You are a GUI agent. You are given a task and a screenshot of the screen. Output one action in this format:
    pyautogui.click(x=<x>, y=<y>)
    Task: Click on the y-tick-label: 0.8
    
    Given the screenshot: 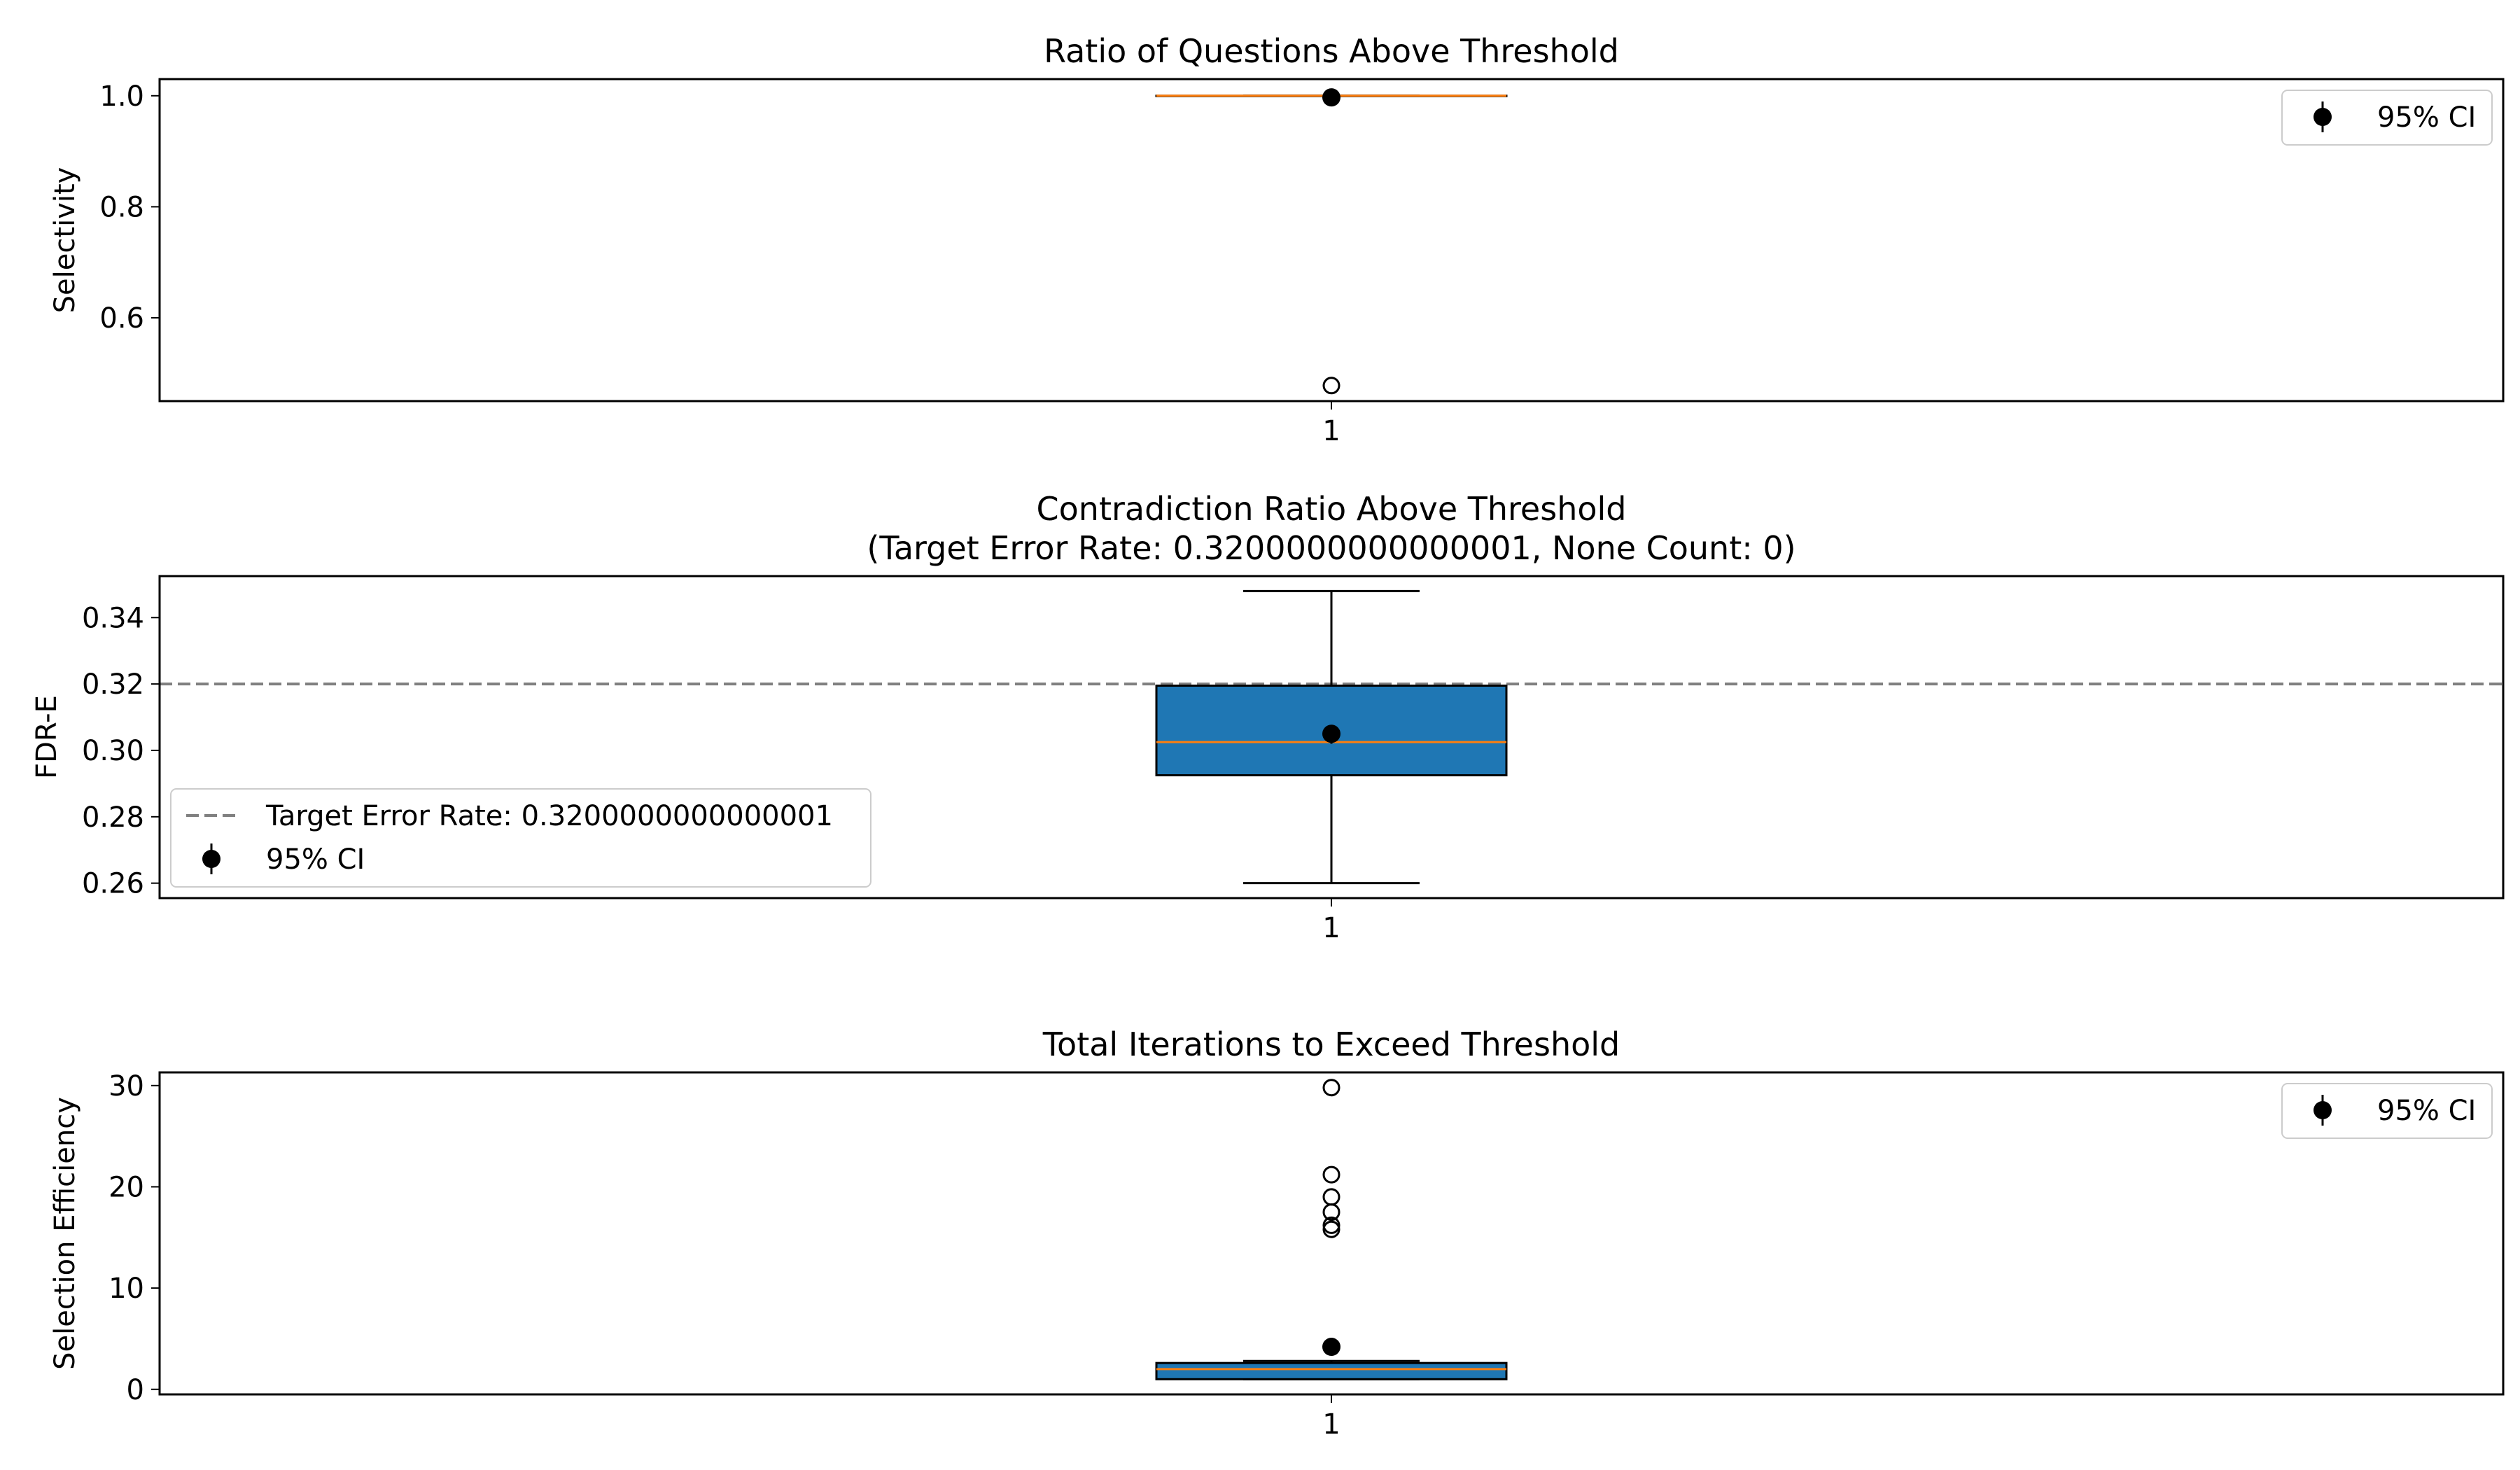 What is the action you would take?
    pyautogui.click(x=121, y=207)
    